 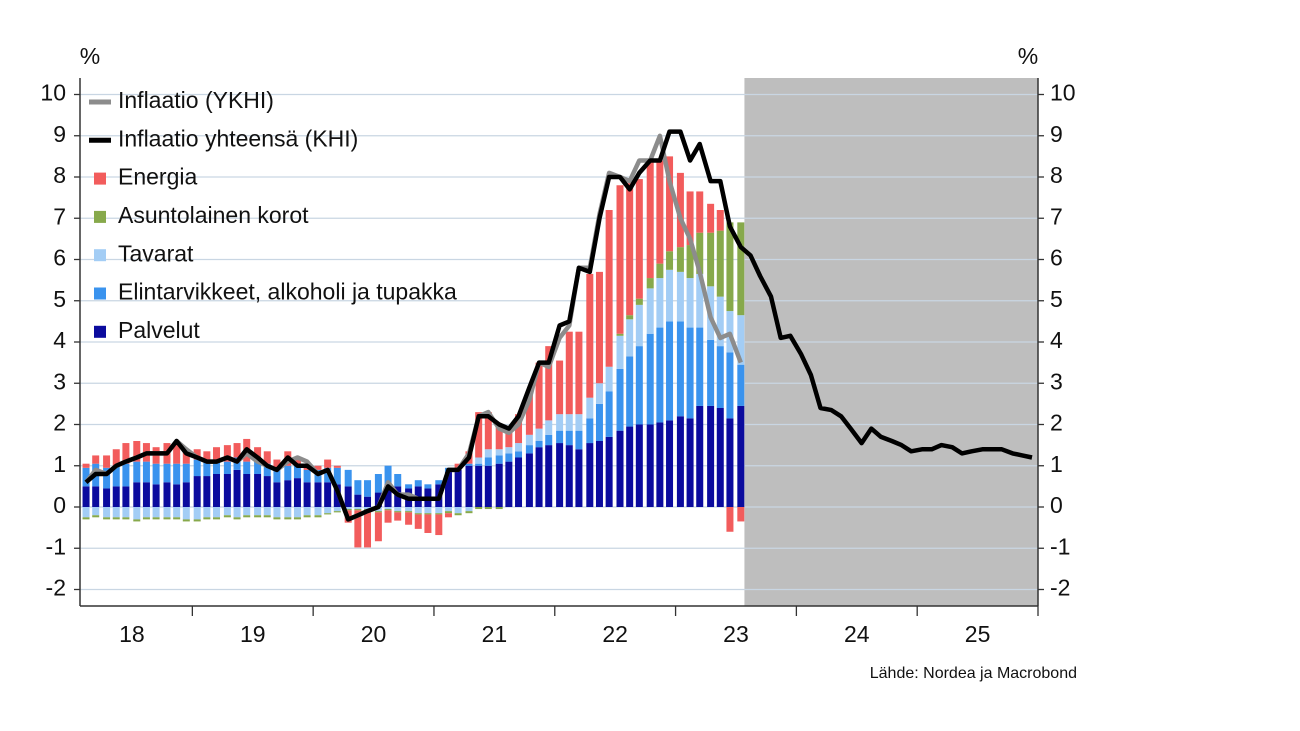 What do you see at coordinates (1056, 381) in the screenshot?
I see `y2-tick-label: 3` at bounding box center [1056, 381].